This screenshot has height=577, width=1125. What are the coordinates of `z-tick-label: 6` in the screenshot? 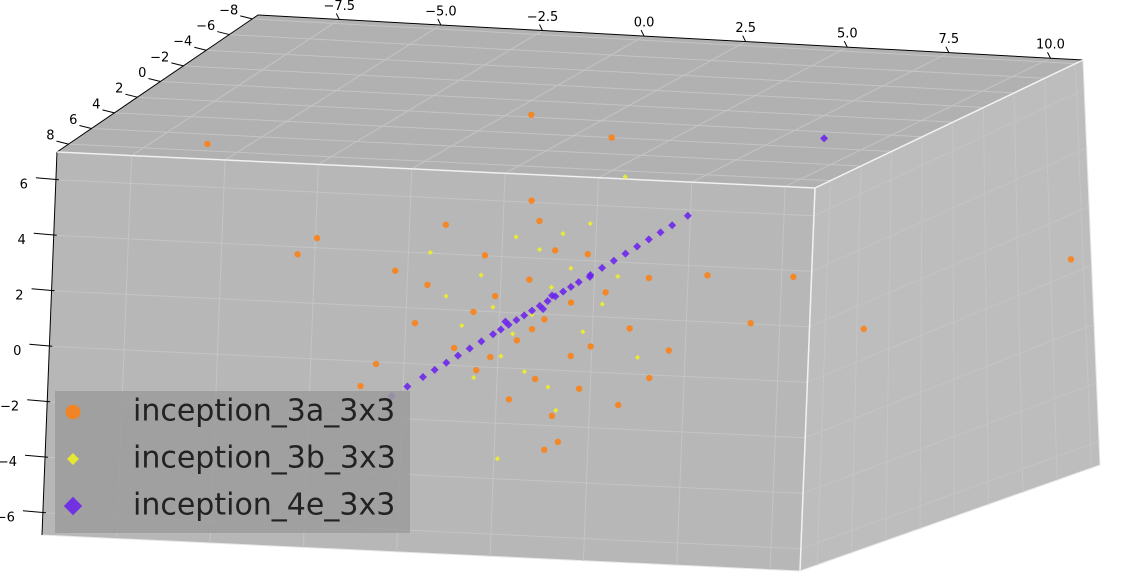 It's located at (24, 184).